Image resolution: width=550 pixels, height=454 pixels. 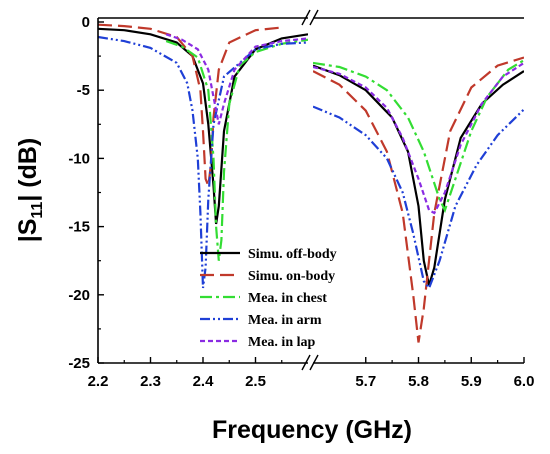 What do you see at coordinates (37, 210) in the screenshot?
I see `y-axis-title-sub: 11` at bounding box center [37, 210].